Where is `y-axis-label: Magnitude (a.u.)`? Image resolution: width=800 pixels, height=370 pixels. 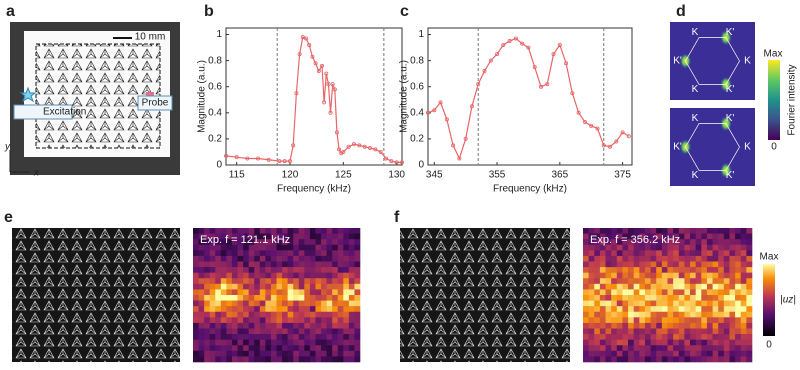 y-axis-label: Magnitude (a.u.) is located at coordinates (202, 96).